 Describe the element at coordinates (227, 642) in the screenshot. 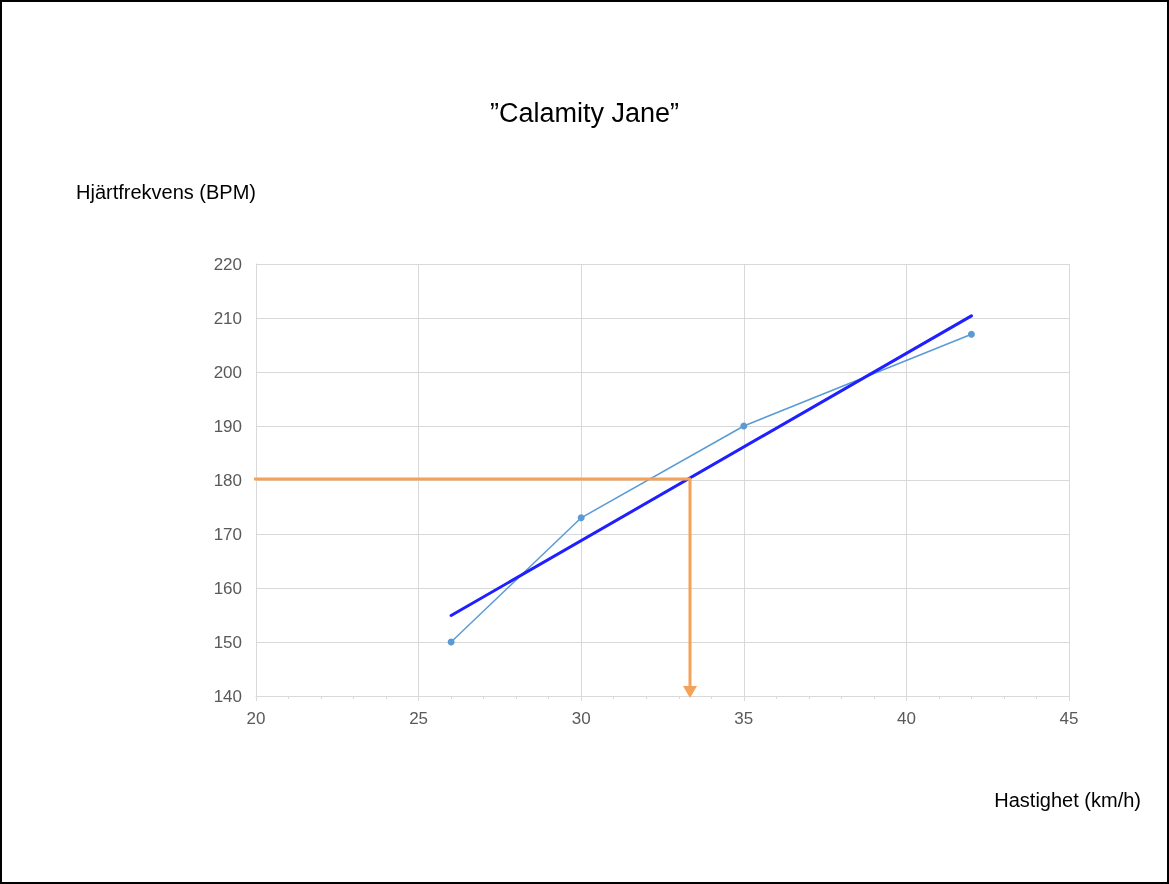

I see `y-tick-label: 150` at that location.